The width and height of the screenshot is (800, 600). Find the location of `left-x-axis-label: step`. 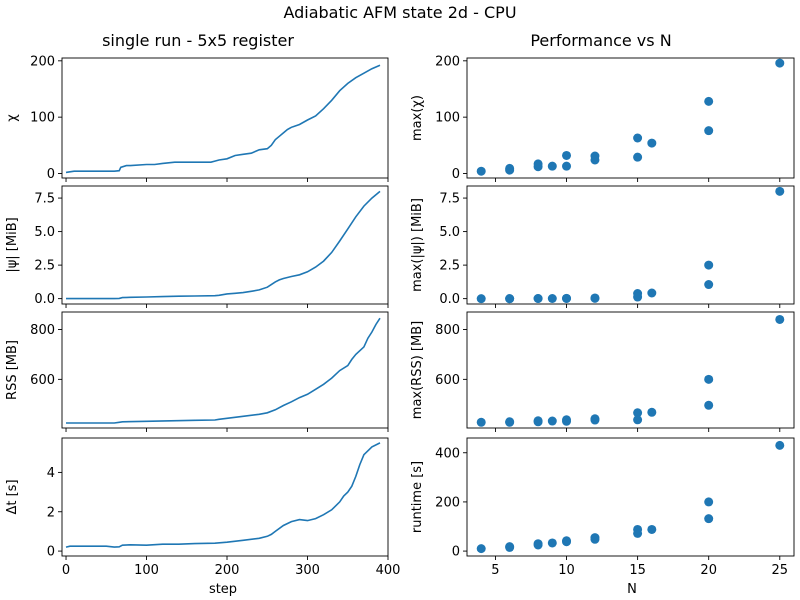

left-x-axis-label: step is located at coordinates (223, 589).